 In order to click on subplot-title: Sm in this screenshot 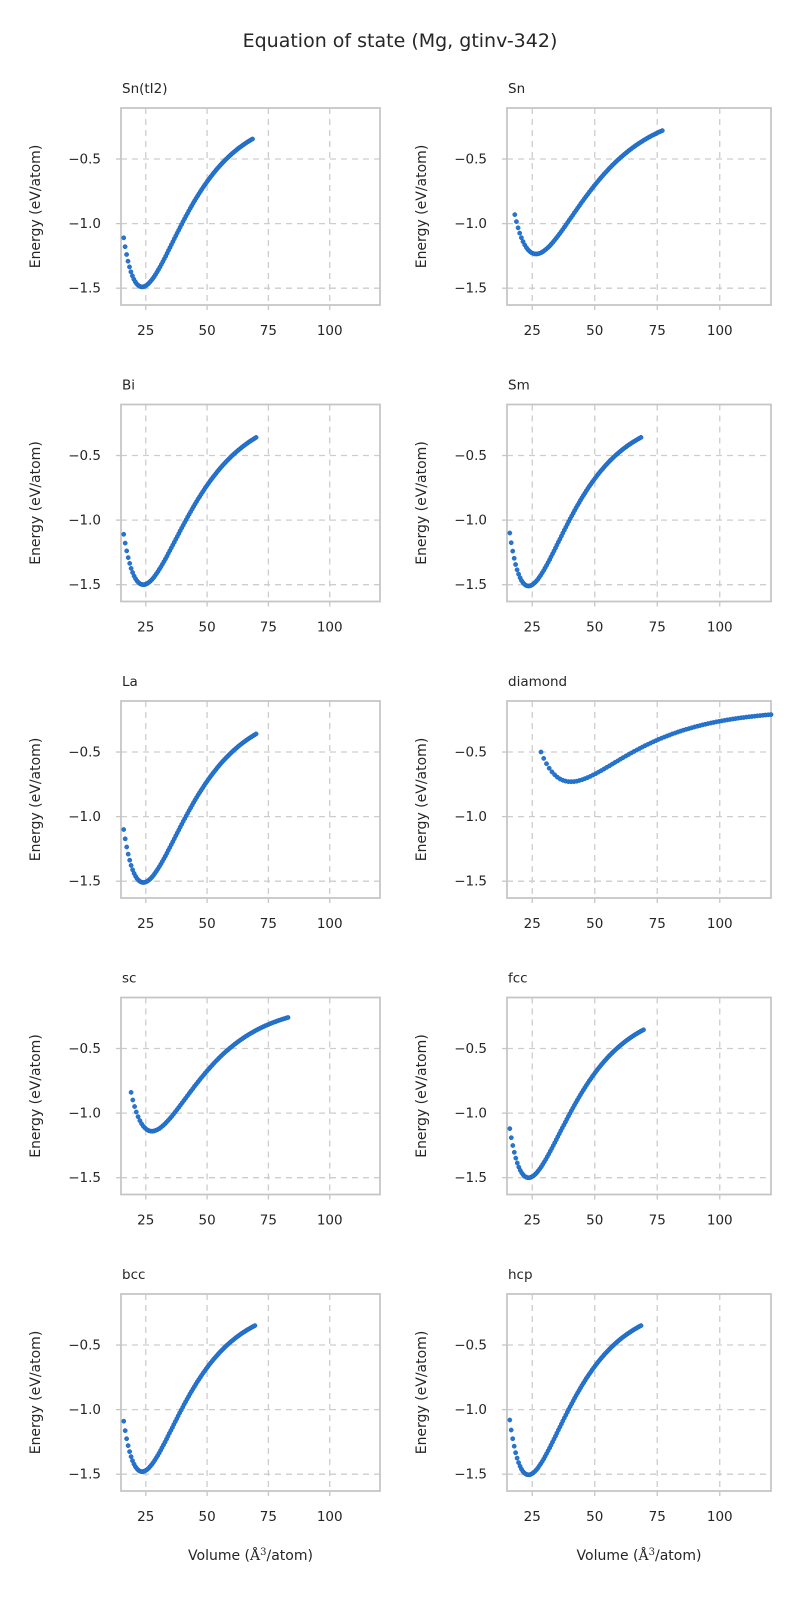, I will do `click(519, 386)`.